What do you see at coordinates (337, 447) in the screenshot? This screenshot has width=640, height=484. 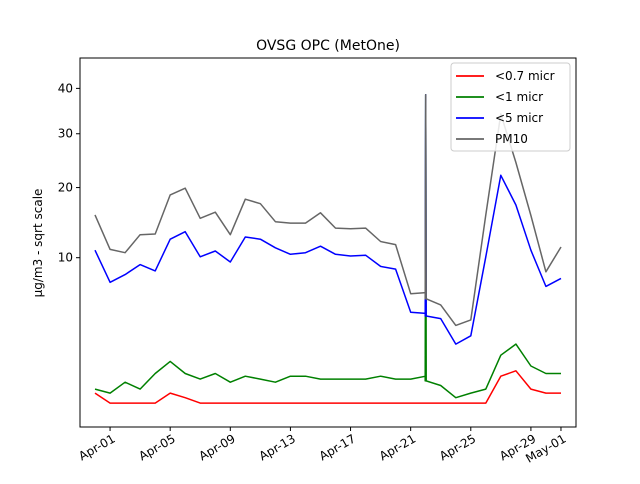 I see `x-tick-label: Apr-17` at bounding box center [337, 447].